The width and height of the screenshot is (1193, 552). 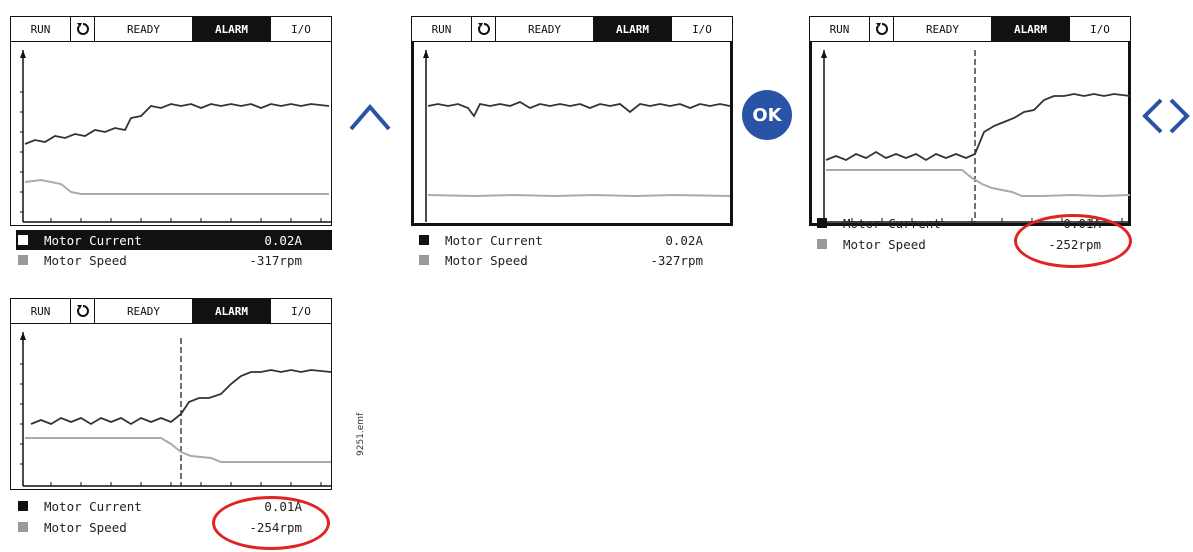 What do you see at coordinates (1166, 116) in the screenshot?
I see `chevron-left-right-icon` at bounding box center [1166, 116].